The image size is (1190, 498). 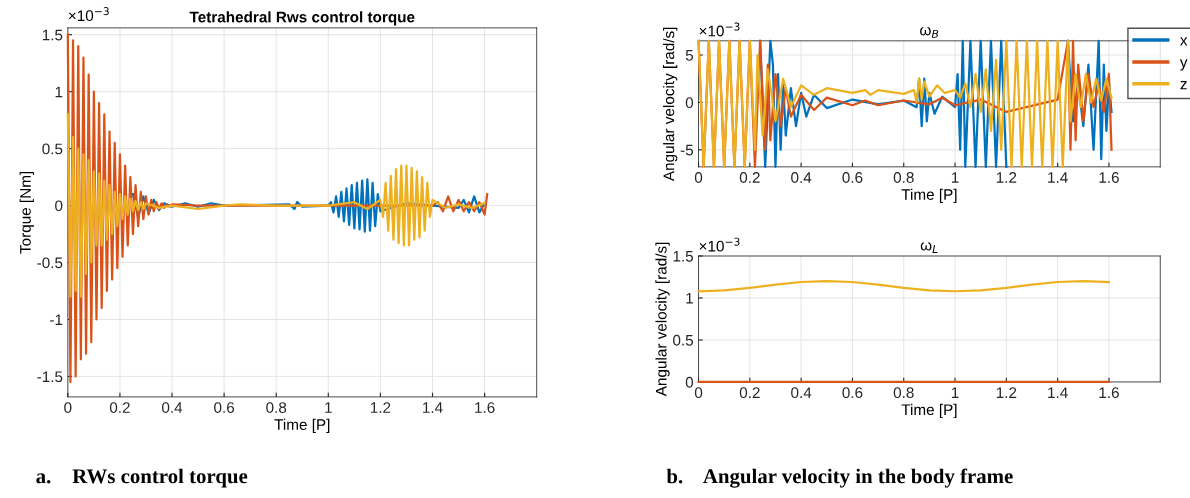 What do you see at coordinates (687, 150) in the screenshot?
I see `y-tick-label: -5` at bounding box center [687, 150].